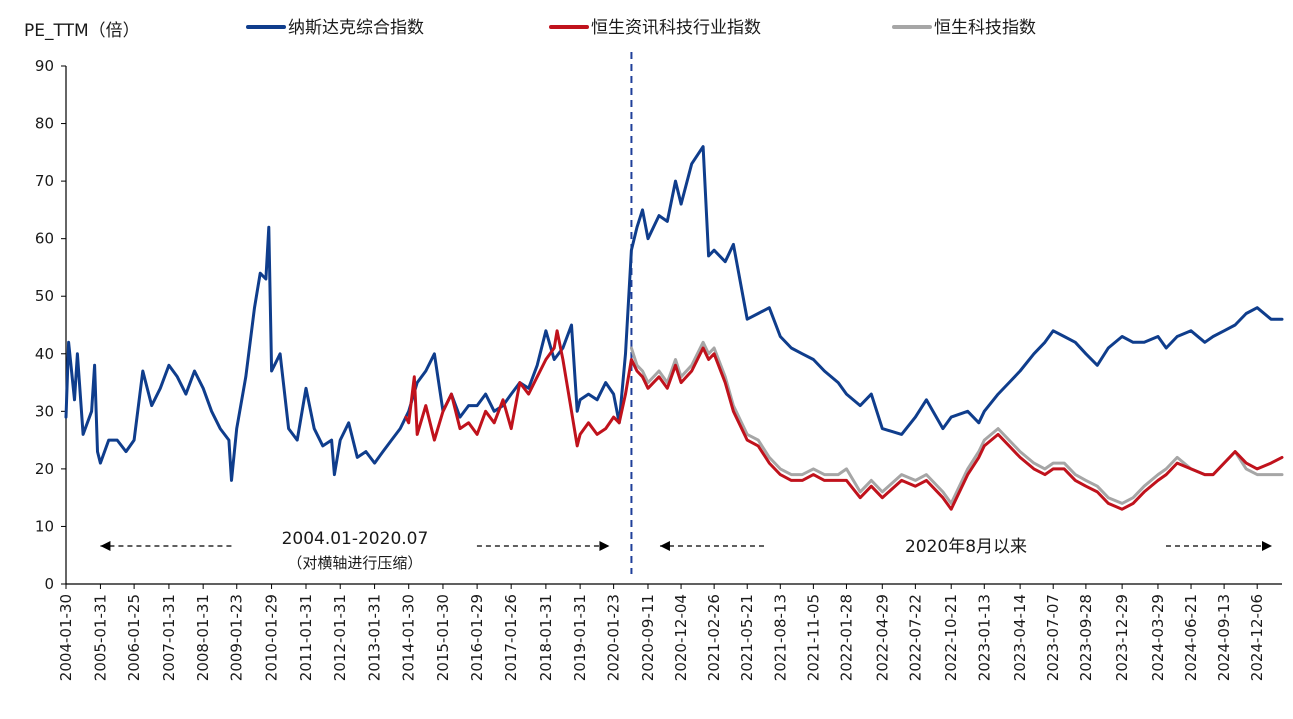 The height and width of the screenshot is (719, 1293). What do you see at coordinates (355, 539) in the screenshot?
I see `annotation-label: 2004.01-2020.07` at bounding box center [355, 539].